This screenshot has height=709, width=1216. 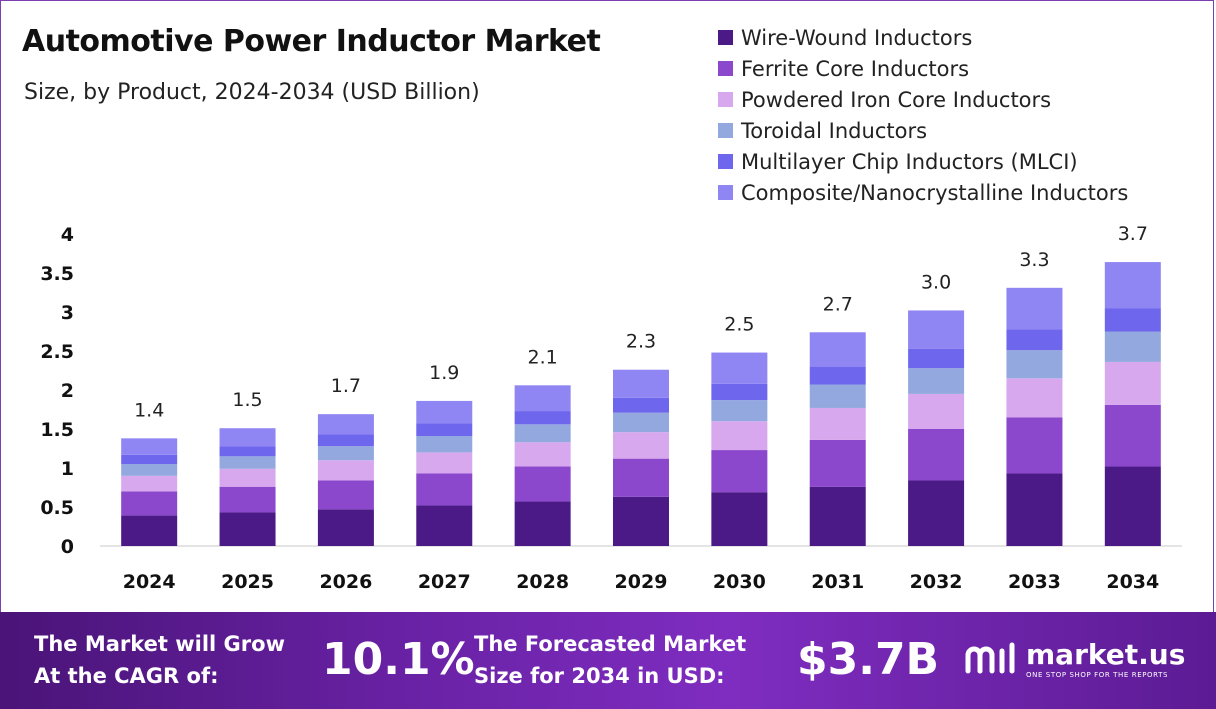 I want to click on chart-title: Automotive Power Inductor Market, so click(x=311, y=41).